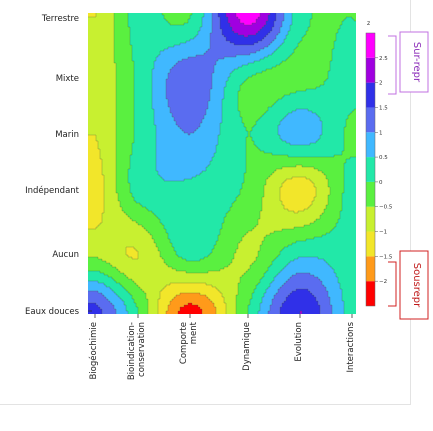 This screenshot has width=433, height=431. Describe the element at coordinates (247, 346) in the screenshot. I see `x-tick-label: Dynamique` at that location.